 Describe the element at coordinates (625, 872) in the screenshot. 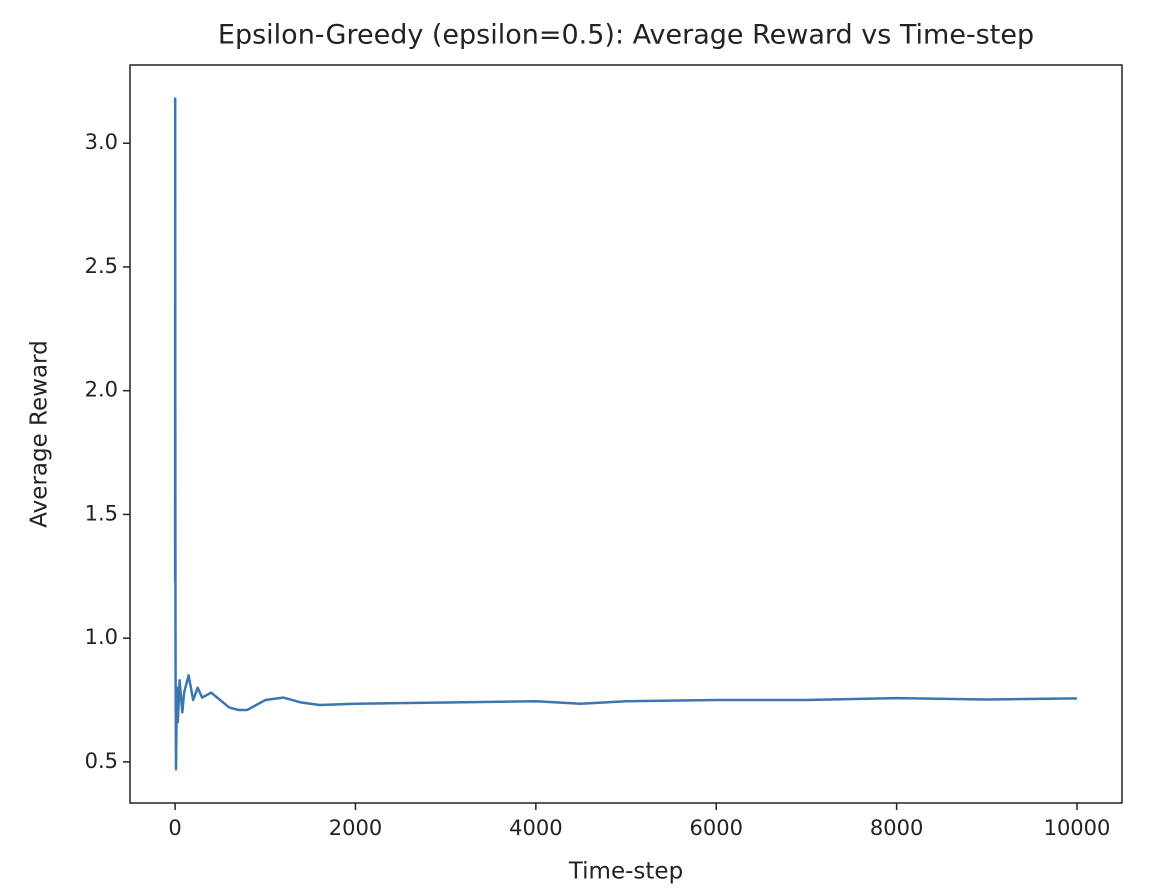

I see `x-axis-label: Time-step` at that location.